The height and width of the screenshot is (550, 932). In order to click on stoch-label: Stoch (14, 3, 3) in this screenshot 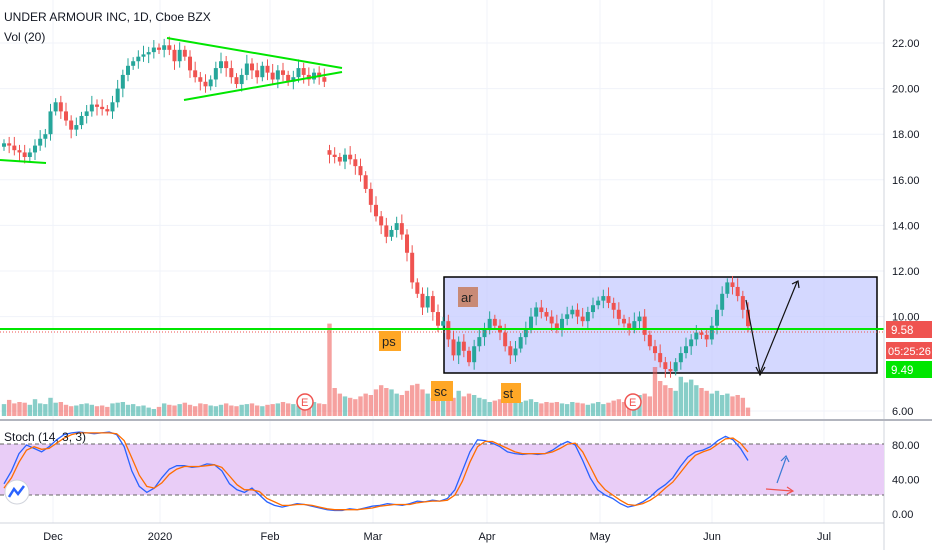, I will do `click(45, 437)`.